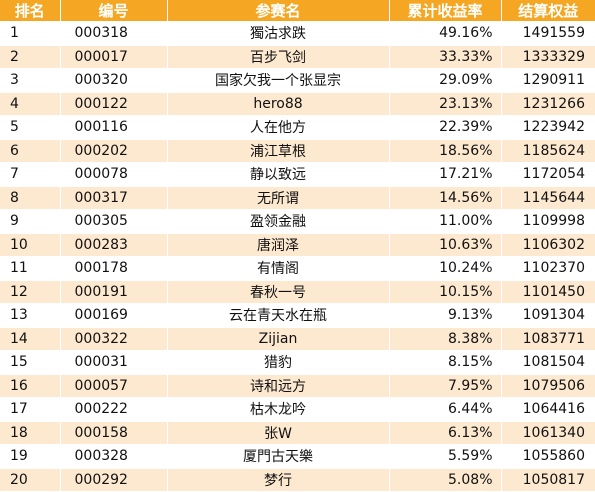  Describe the element at coordinates (278, 174) in the screenshot. I see `cell-name: 静以致远` at that location.